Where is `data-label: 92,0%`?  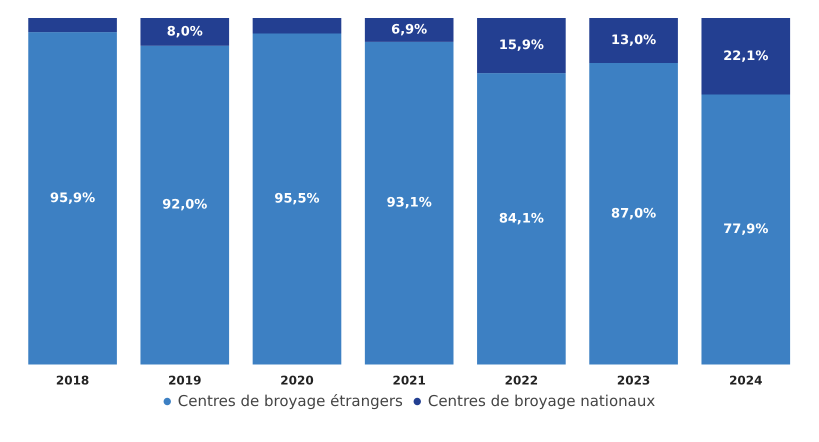 data-label: 92,0% is located at coordinates (185, 205).